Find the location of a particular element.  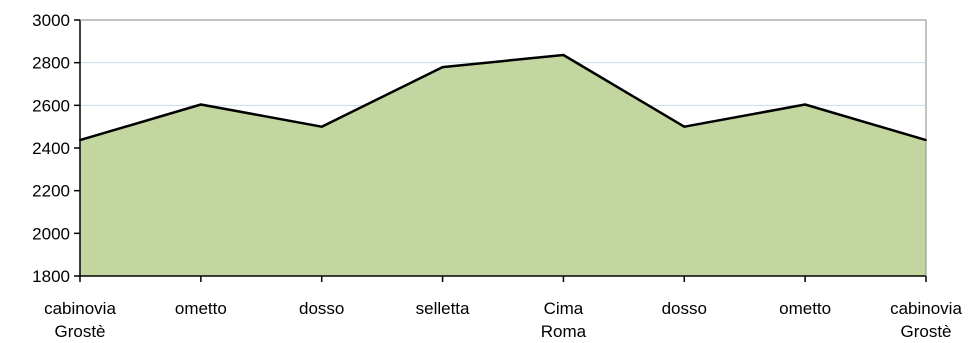

x-tick-label-line: selletta is located at coordinates (443, 308).